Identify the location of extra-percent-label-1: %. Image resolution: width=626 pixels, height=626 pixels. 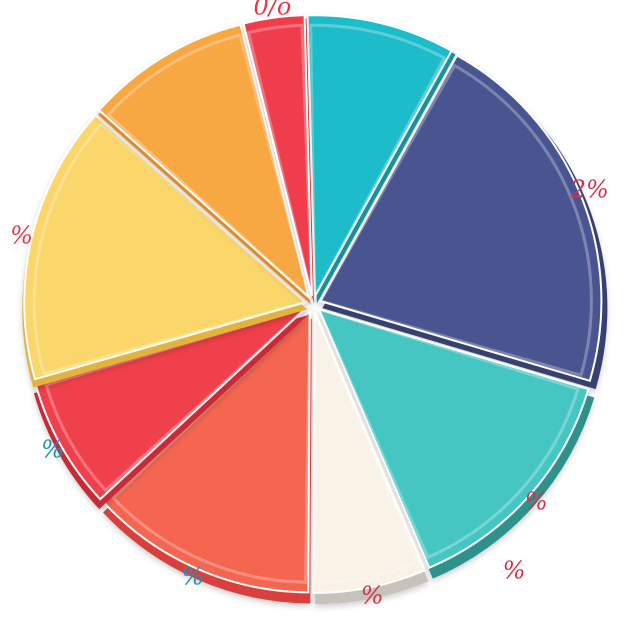
(514, 571).